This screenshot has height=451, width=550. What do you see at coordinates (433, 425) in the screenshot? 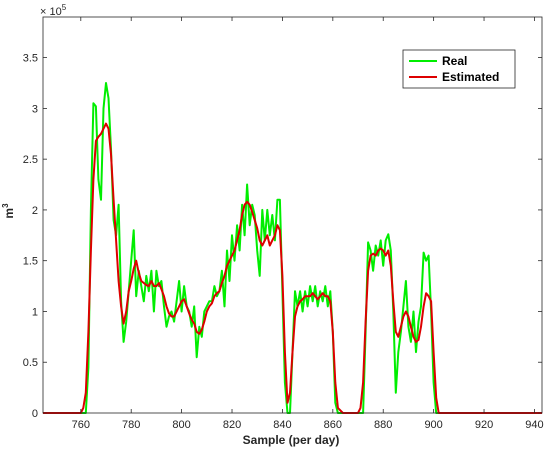
I see `x-tick-label: 900` at bounding box center [433, 425].